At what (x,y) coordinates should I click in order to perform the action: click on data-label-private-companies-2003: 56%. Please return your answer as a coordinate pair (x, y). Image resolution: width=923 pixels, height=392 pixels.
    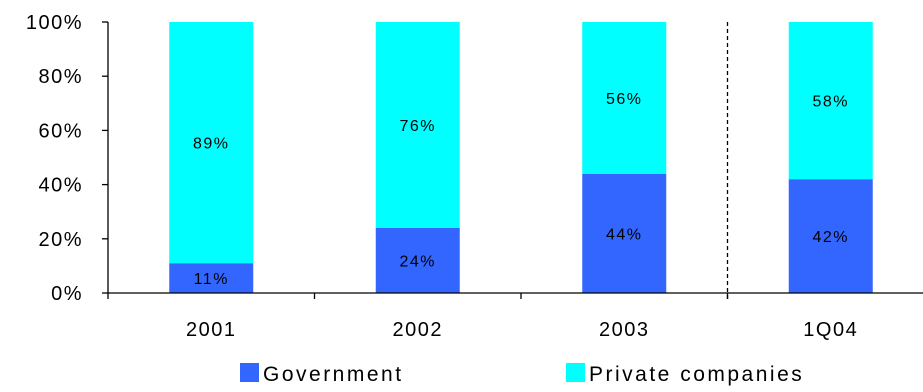
    Looking at the image, I should click on (624, 99).